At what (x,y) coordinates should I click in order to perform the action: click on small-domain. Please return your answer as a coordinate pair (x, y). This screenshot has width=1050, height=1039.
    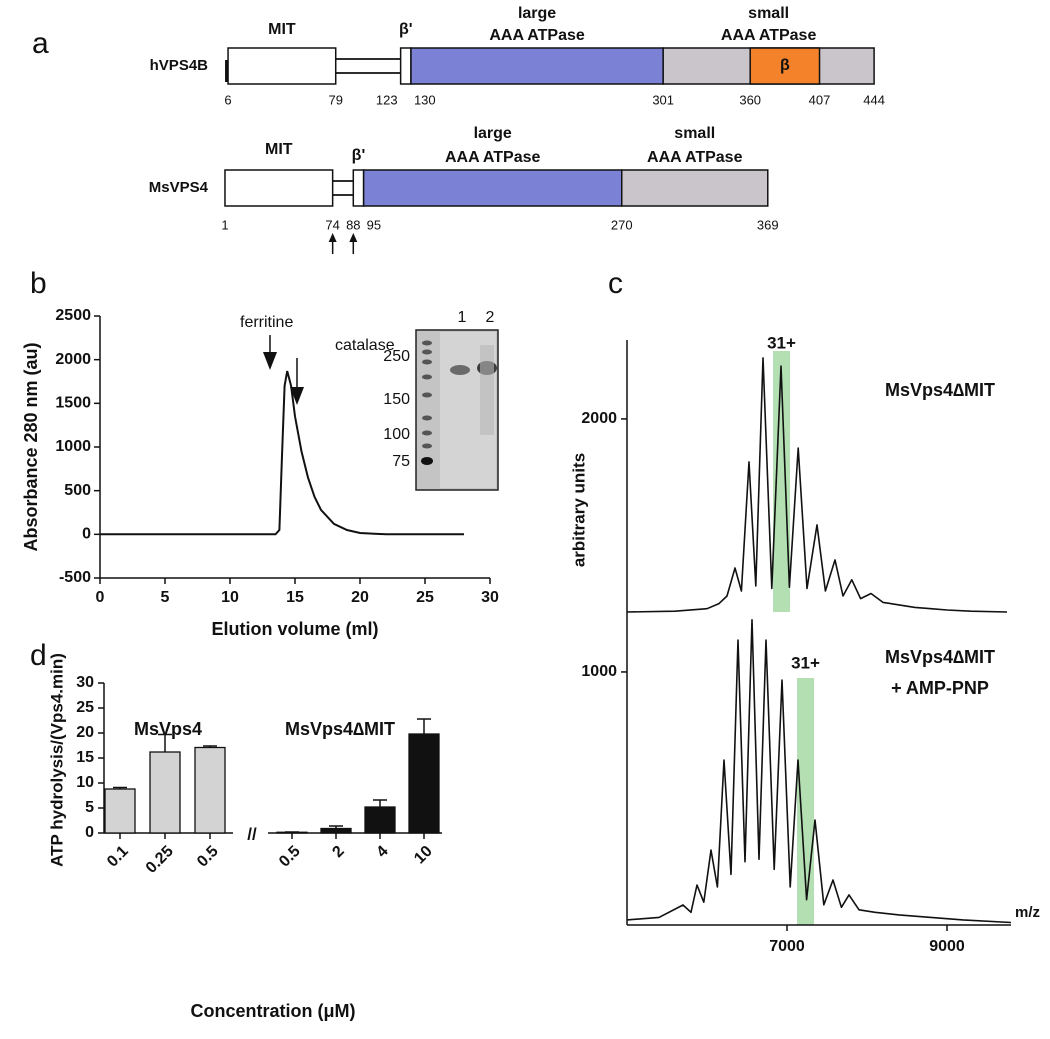
    Looking at the image, I should click on (695, 188).